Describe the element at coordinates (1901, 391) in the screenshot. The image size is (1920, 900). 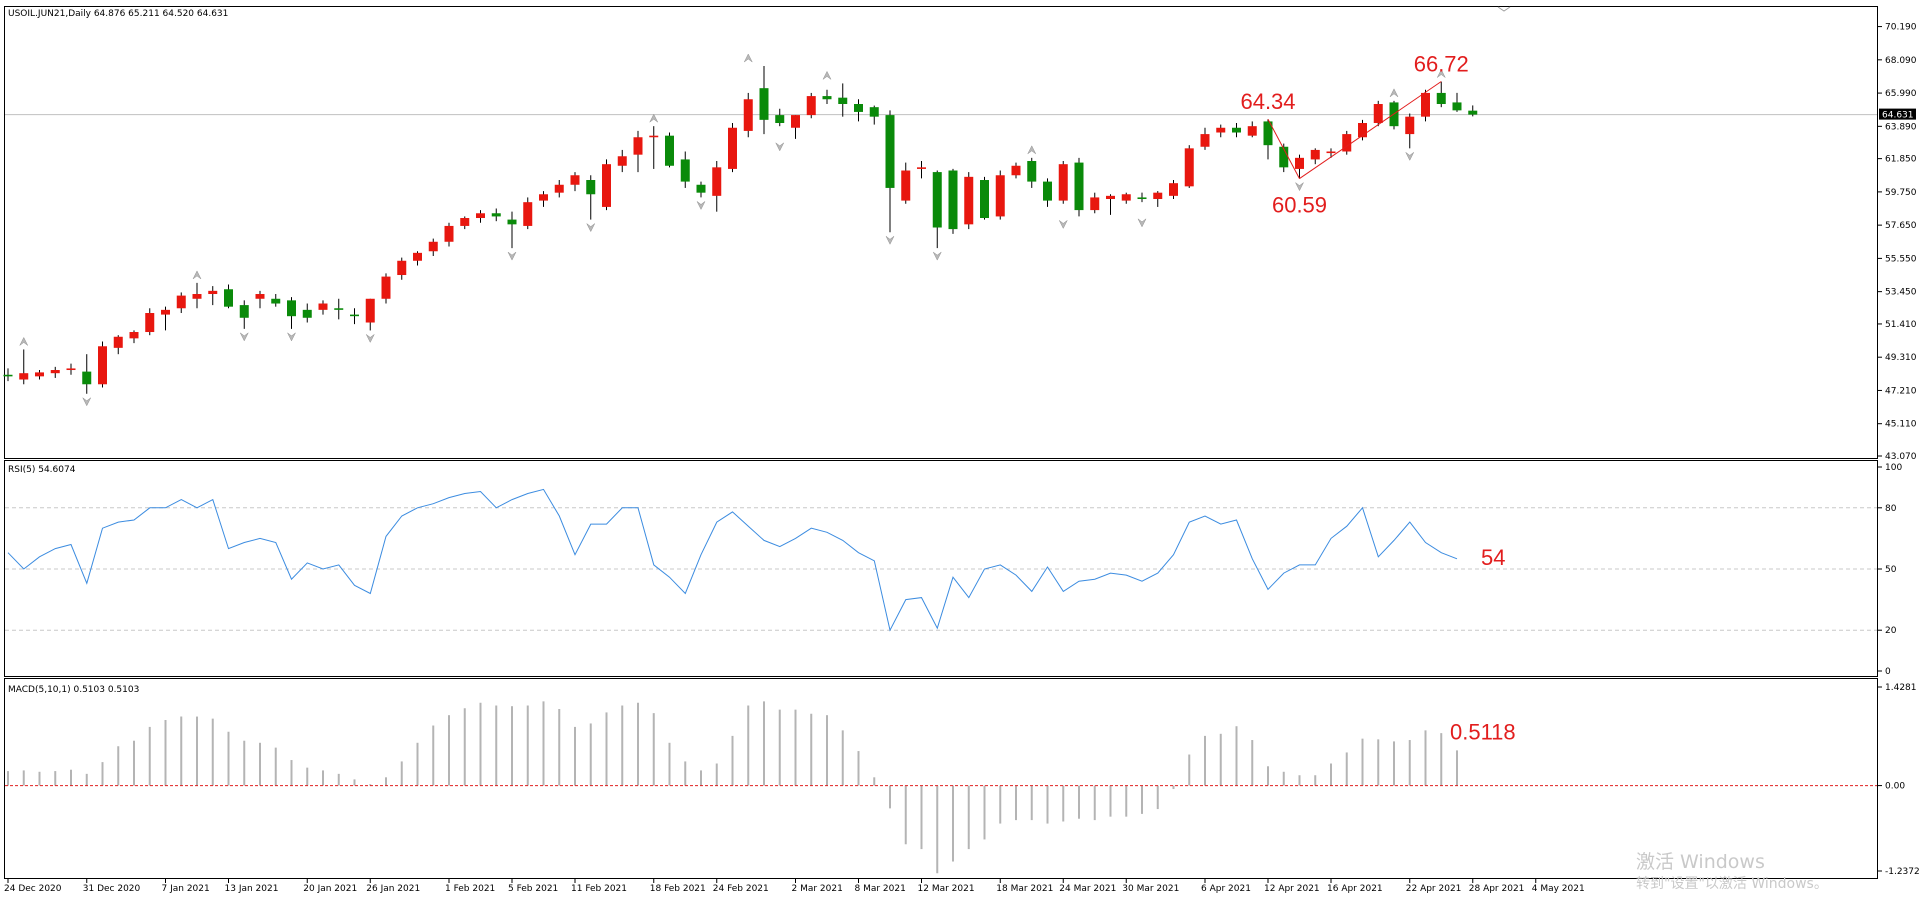
I see `price-tick-label: 47.210` at that location.